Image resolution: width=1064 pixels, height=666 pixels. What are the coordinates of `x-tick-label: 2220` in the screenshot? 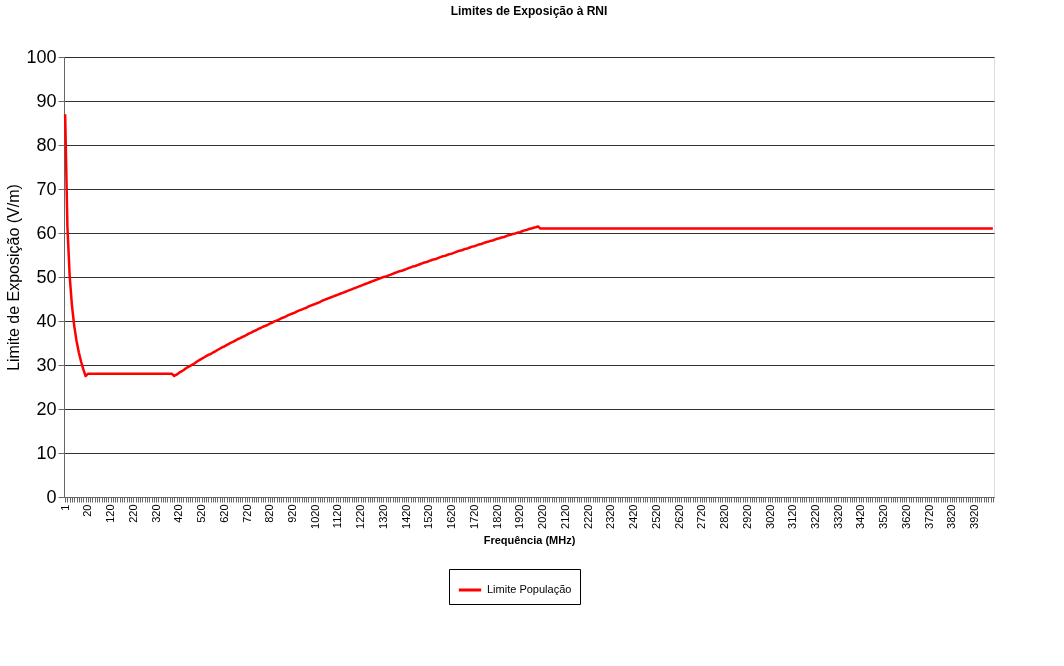 It's located at (587, 516).